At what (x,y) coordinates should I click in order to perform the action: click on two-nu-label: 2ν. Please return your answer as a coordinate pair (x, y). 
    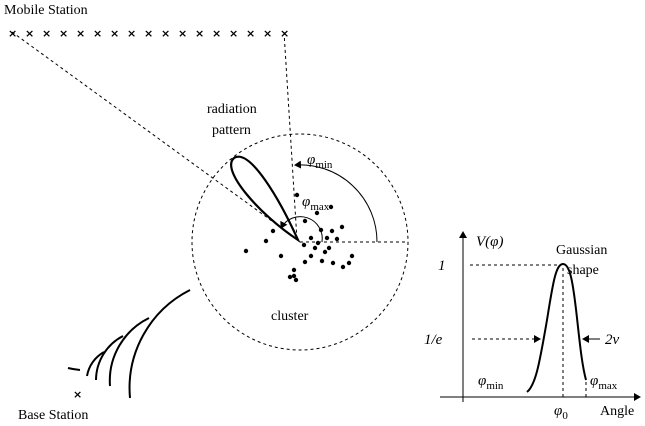
    Looking at the image, I should click on (612, 340).